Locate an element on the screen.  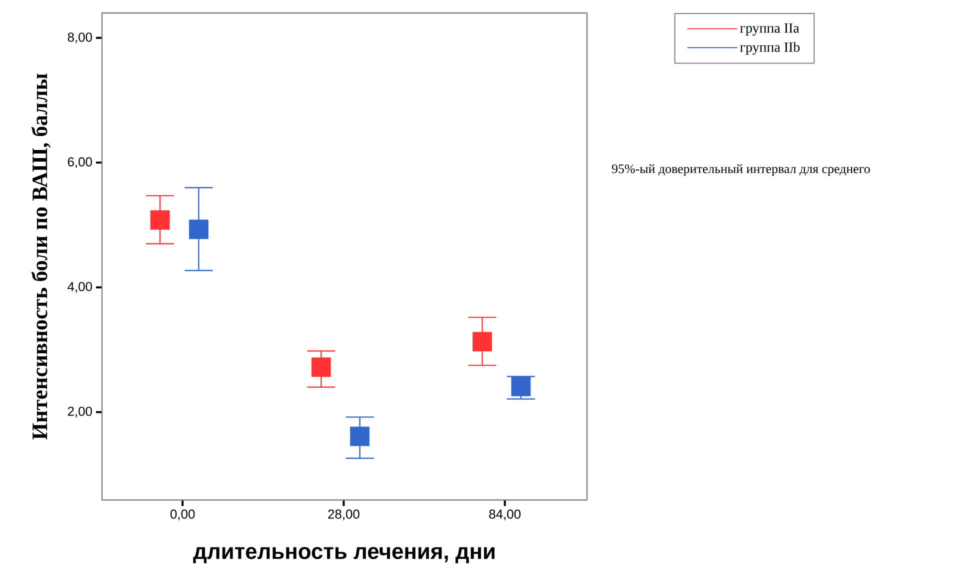
x-tick-label: 28,00 is located at coordinates (344, 515).